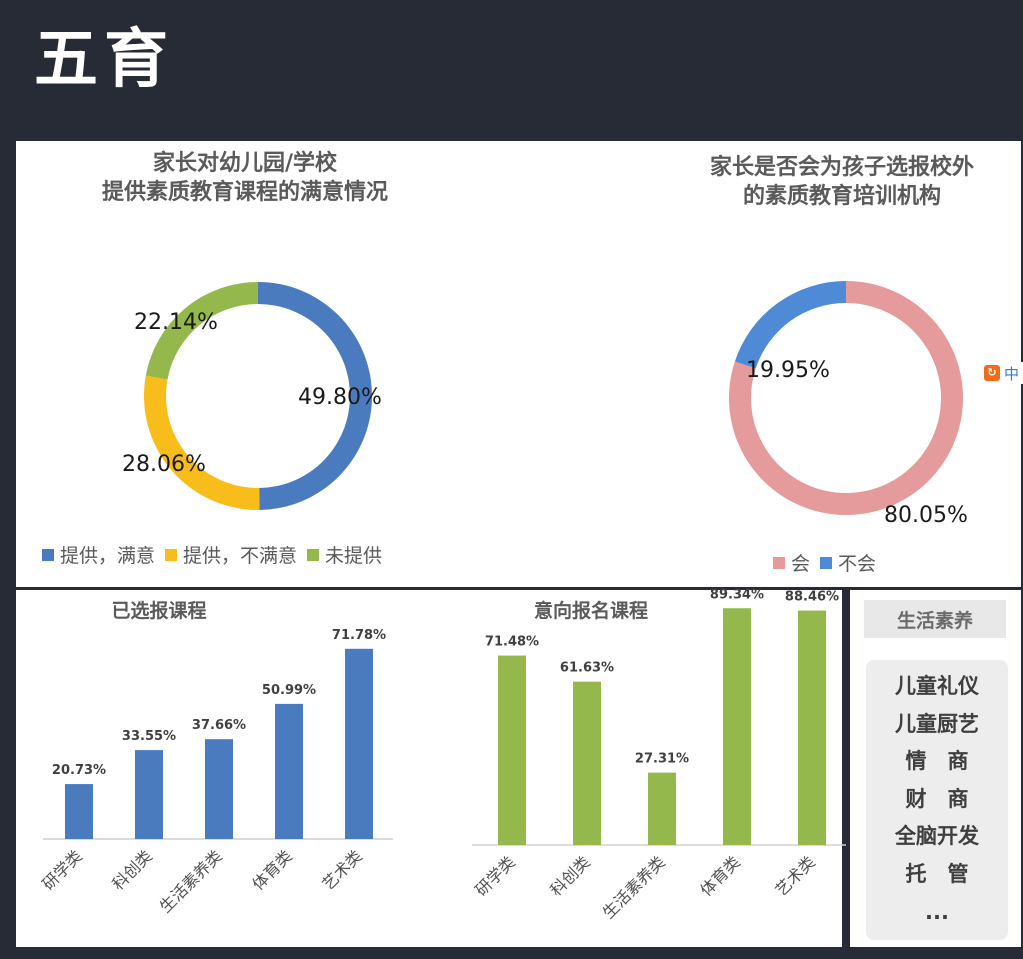  Describe the element at coordinates (587, 668) in the screenshot. I see `bar-data-label: 61.63%` at that location.